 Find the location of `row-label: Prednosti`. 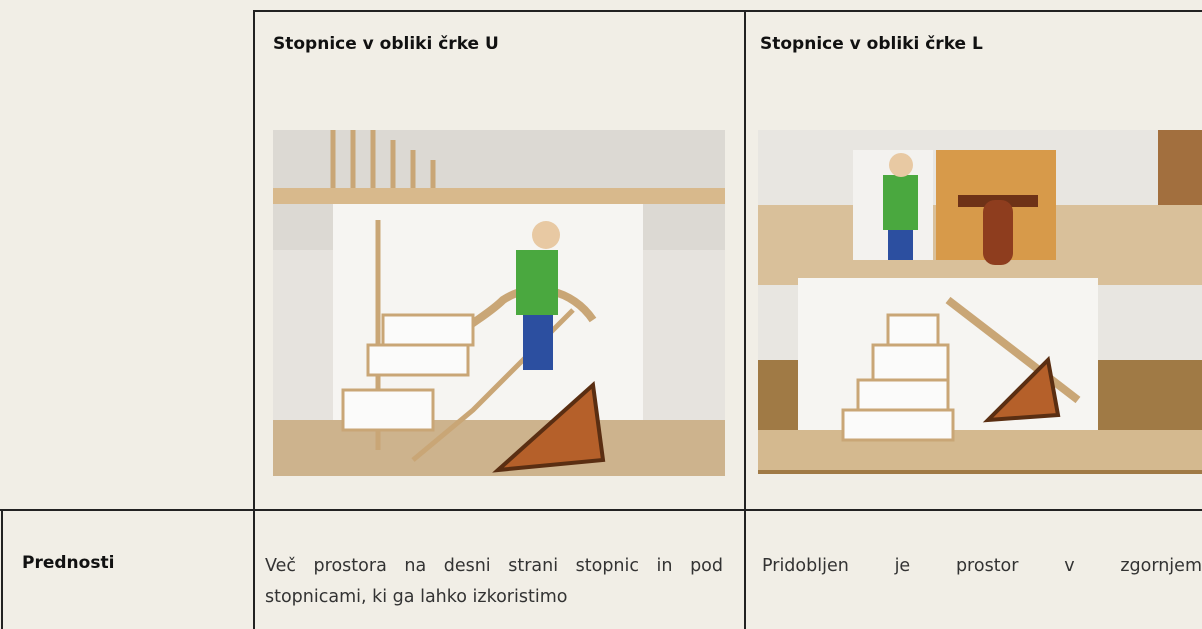

row-label: Prednosti is located at coordinates (68, 563).